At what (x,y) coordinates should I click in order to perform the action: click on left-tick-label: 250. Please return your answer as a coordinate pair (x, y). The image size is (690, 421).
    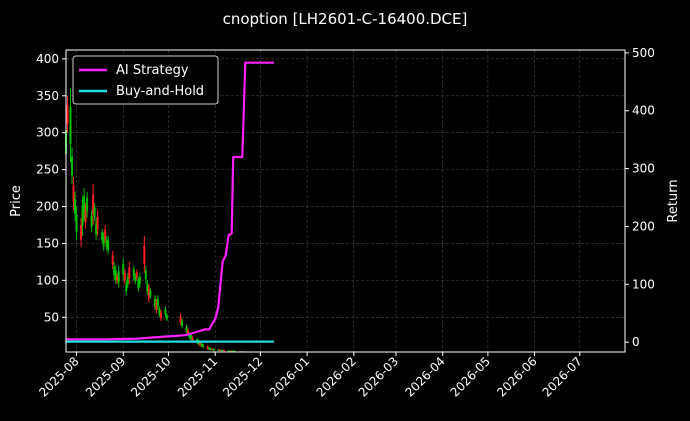
    Looking at the image, I should click on (47, 170).